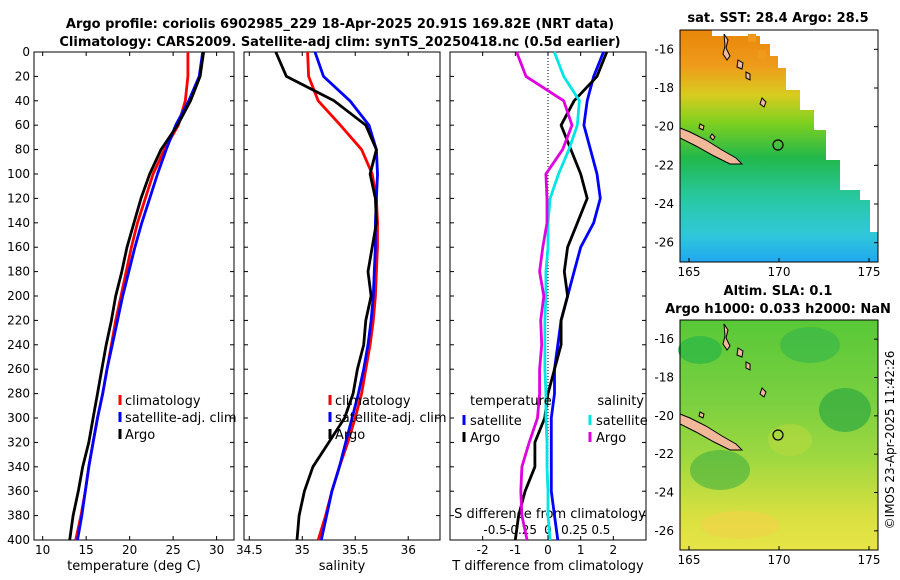  What do you see at coordinates (18, 394) in the screenshot?
I see `depth-tick-label: 280` at bounding box center [18, 394].